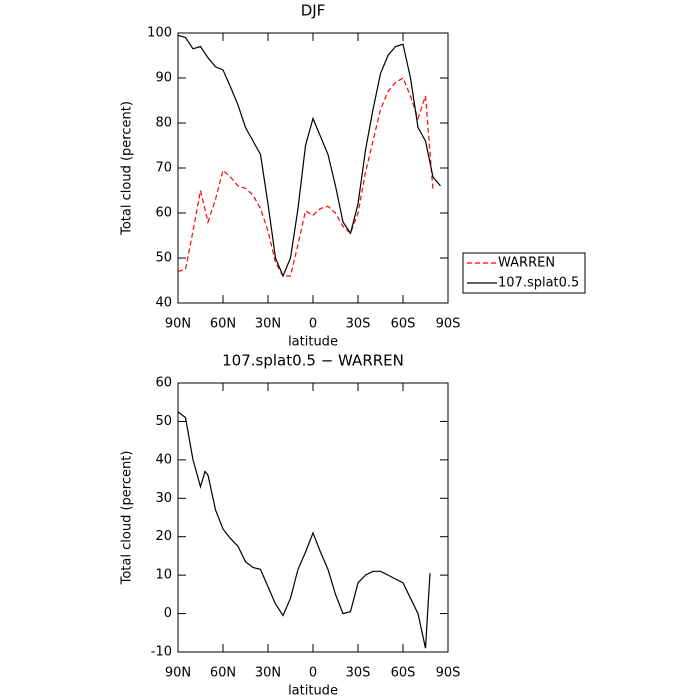 This screenshot has width=700, height=700. Describe the element at coordinates (163, 498) in the screenshot. I see `y-tick-label: 30` at that location.